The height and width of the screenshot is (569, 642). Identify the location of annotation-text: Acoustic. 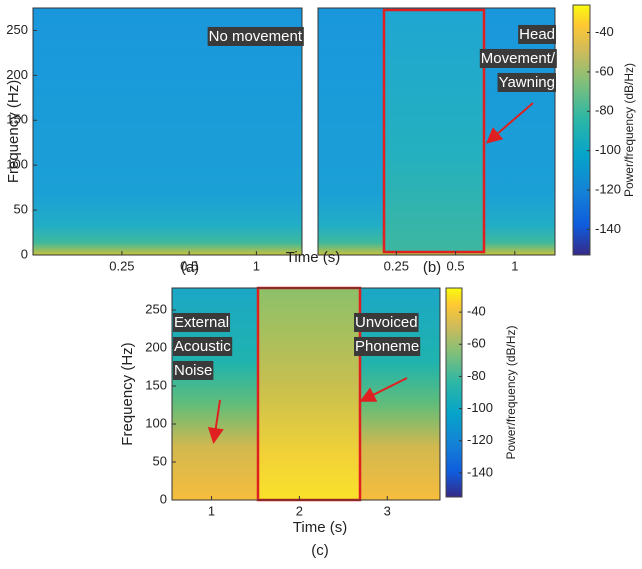
(202, 346).